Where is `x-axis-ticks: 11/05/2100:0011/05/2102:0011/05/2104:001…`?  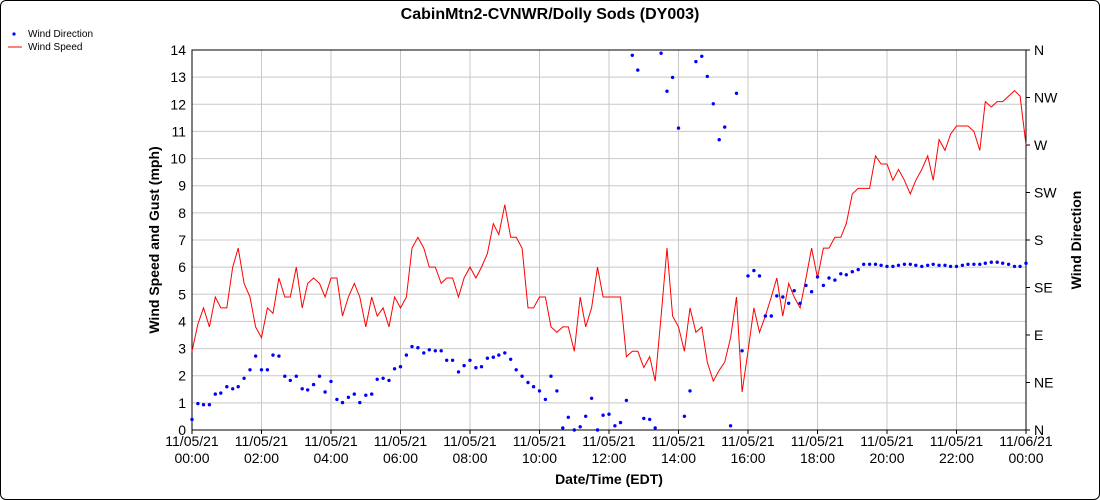 x-axis-ticks: 11/05/2100:0011/05/2102:0011/05/2104:001… is located at coordinates (609, 448).